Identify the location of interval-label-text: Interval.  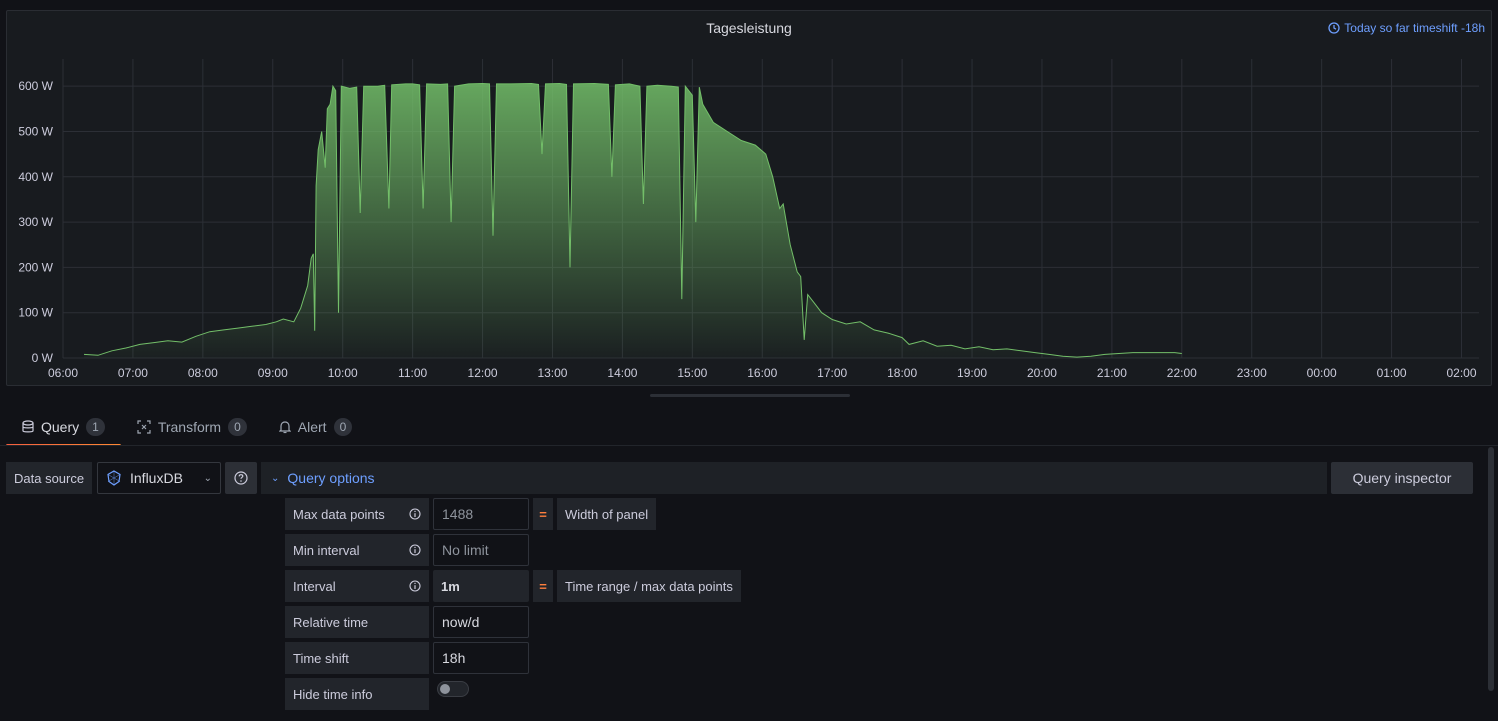
(314, 586).